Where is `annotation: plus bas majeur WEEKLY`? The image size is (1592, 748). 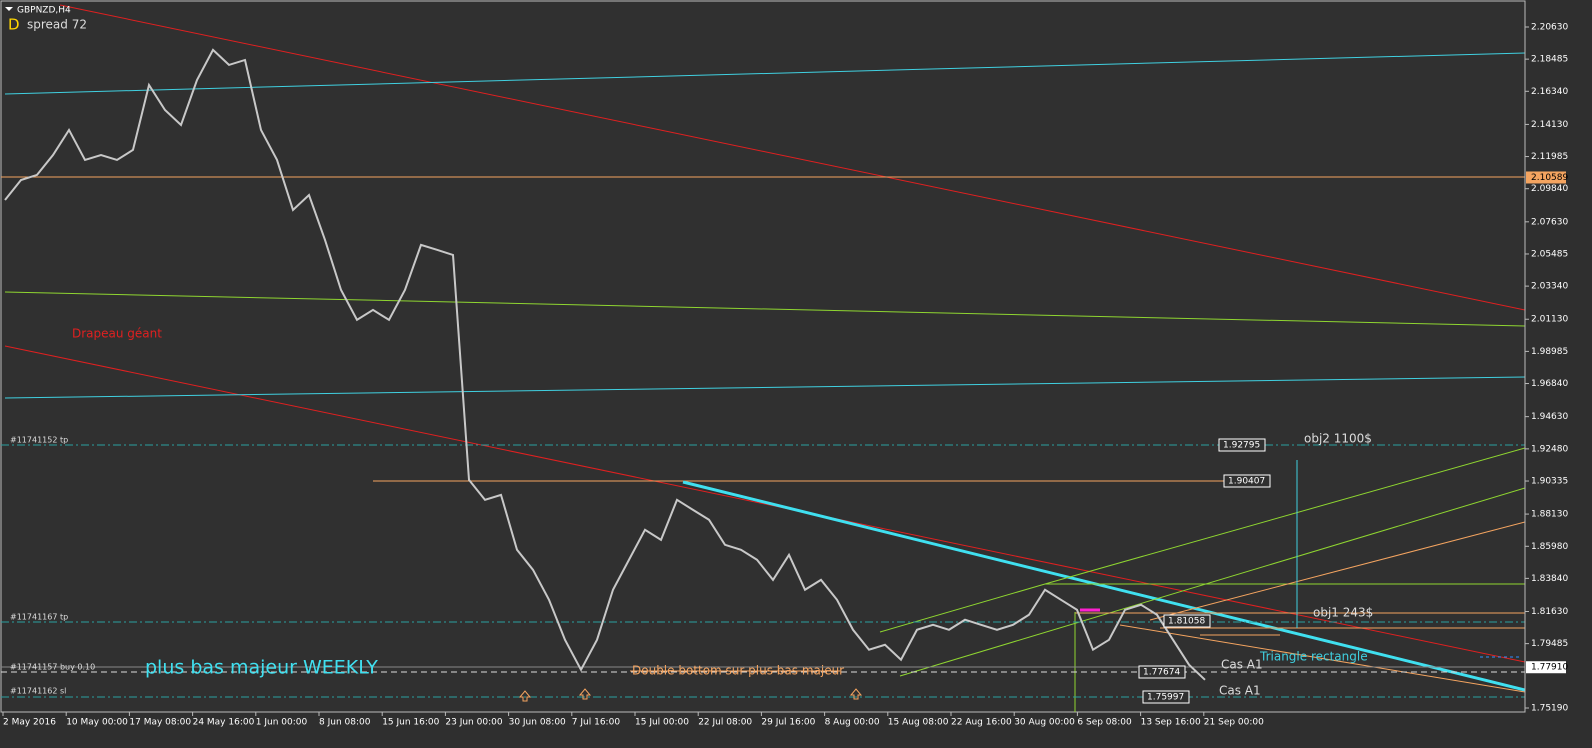 annotation: plus bas majeur WEEKLY is located at coordinates (261, 668).